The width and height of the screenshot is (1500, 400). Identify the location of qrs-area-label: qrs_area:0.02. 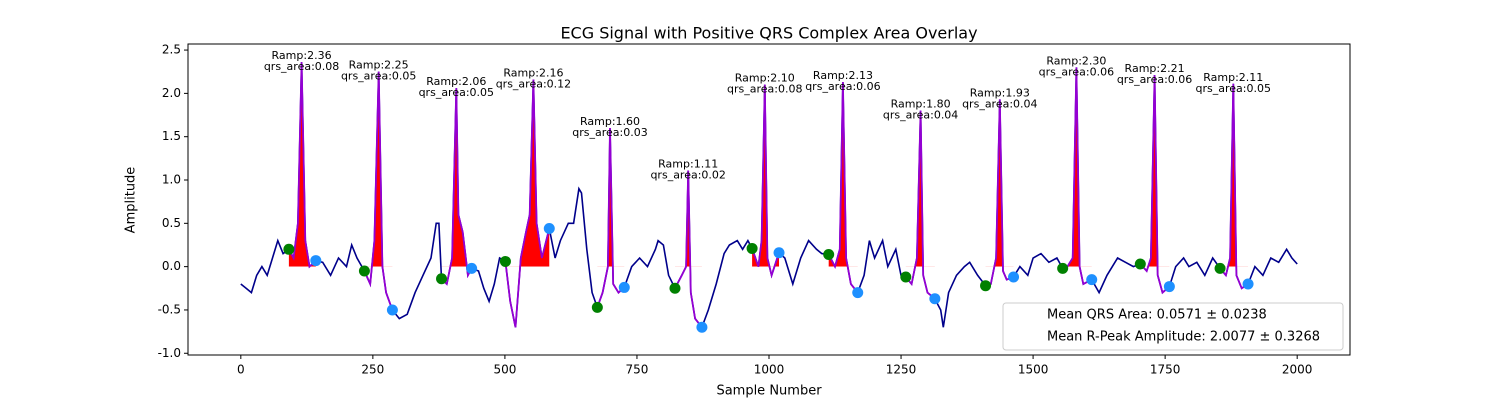
(687, 174).